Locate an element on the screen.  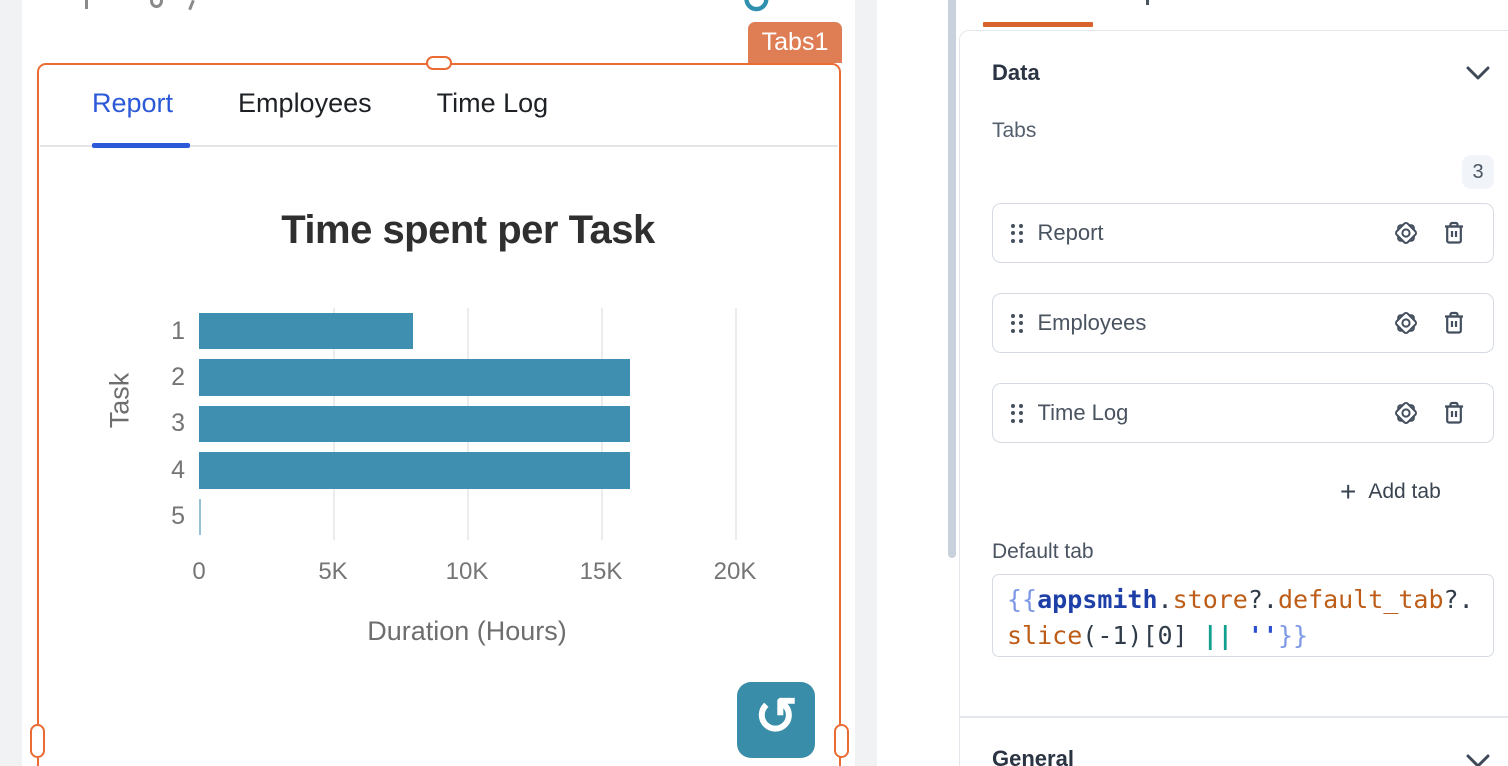
widget-tab-bar: Report Employees Time Log is located at coordinates (320, 110).